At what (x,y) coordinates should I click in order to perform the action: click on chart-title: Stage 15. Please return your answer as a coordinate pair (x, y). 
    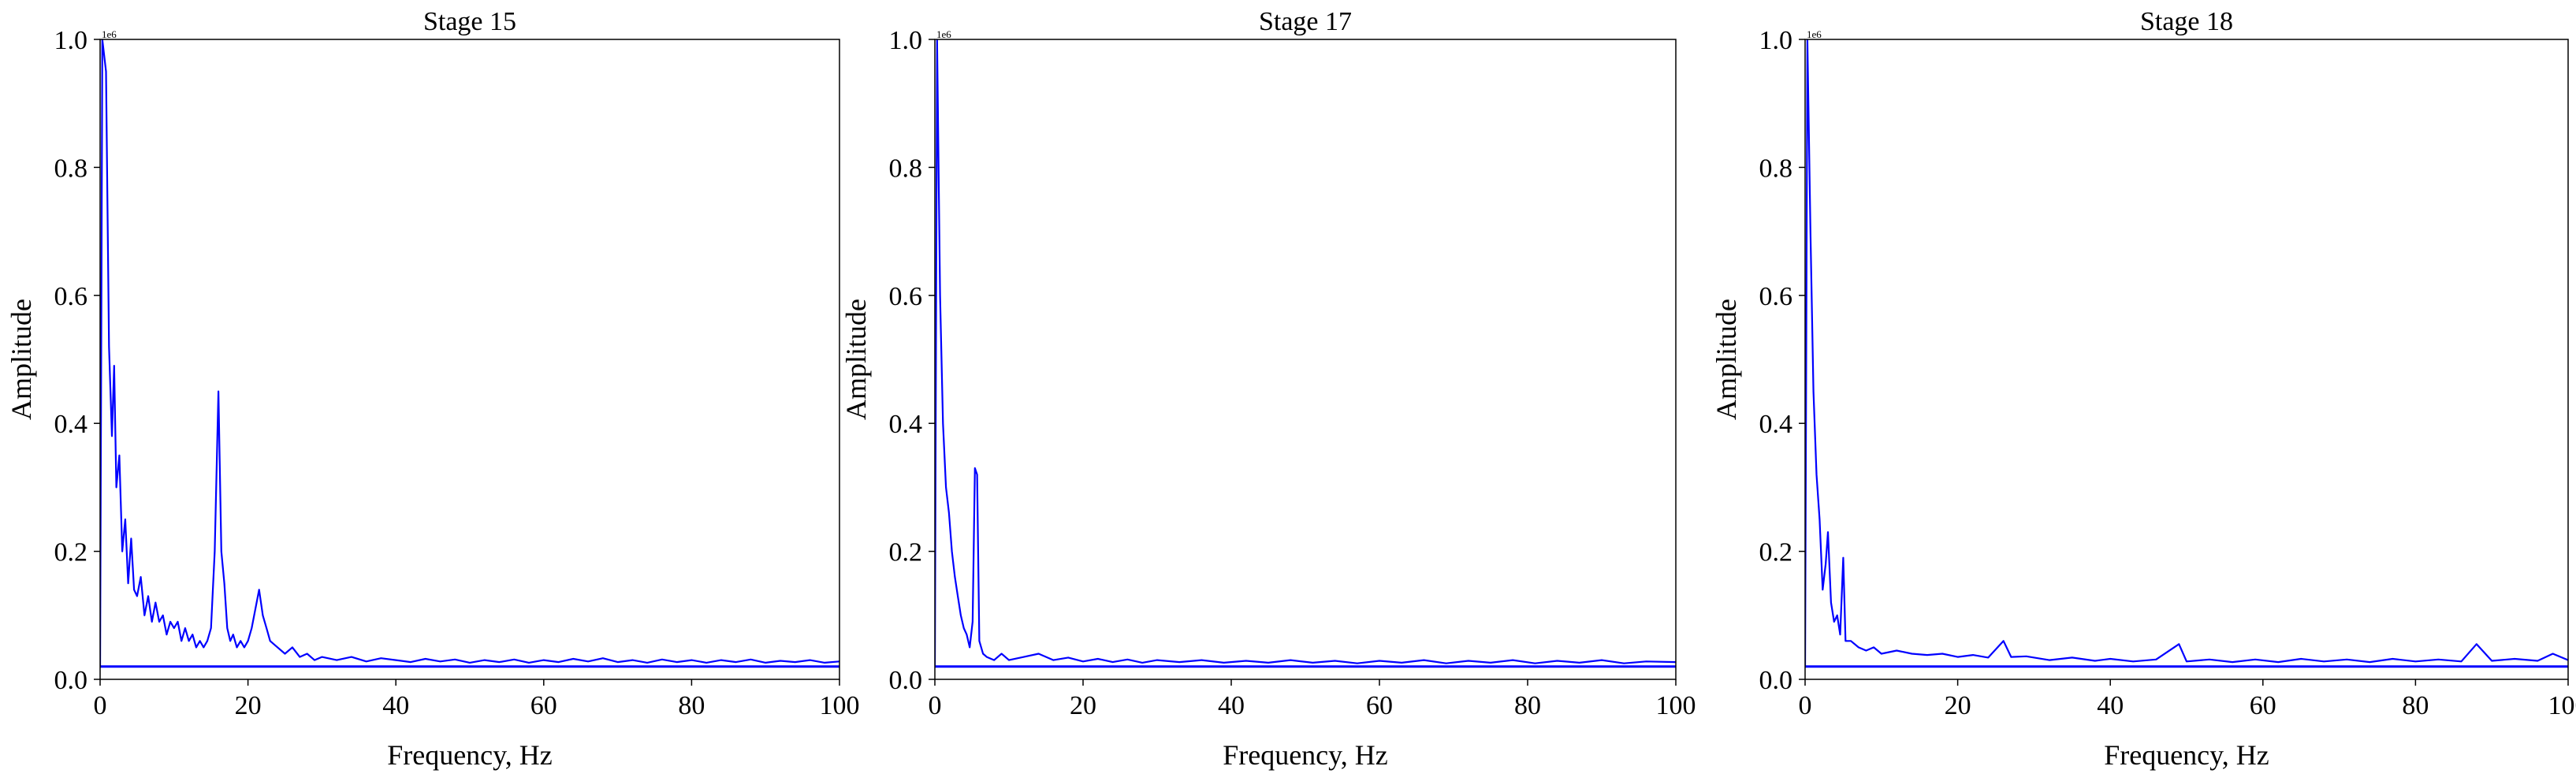
    Looking at the image, I should click on (469, 21).